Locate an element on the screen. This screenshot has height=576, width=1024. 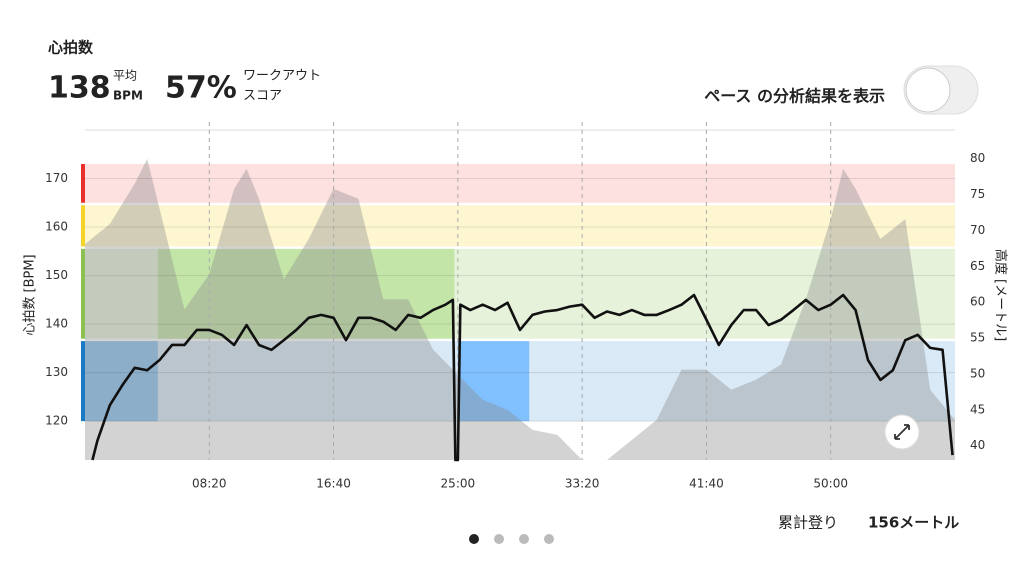
x-tick-label: 08:20 is located at coordinates (209, 484).